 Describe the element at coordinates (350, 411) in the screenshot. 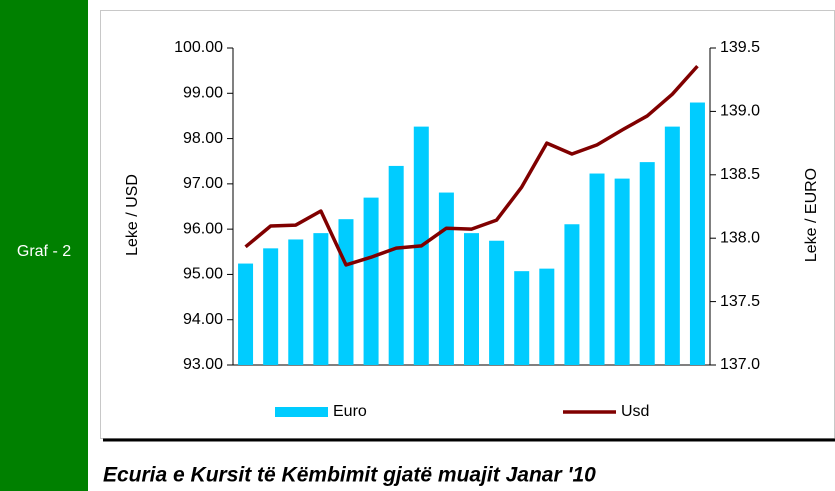

I see `legend-label: Euro` at that location.